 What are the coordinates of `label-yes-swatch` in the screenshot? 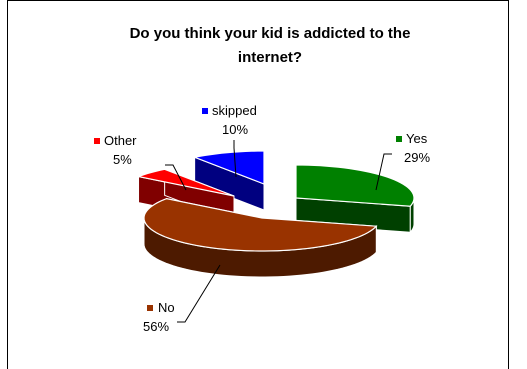 It's located at (399, 139).